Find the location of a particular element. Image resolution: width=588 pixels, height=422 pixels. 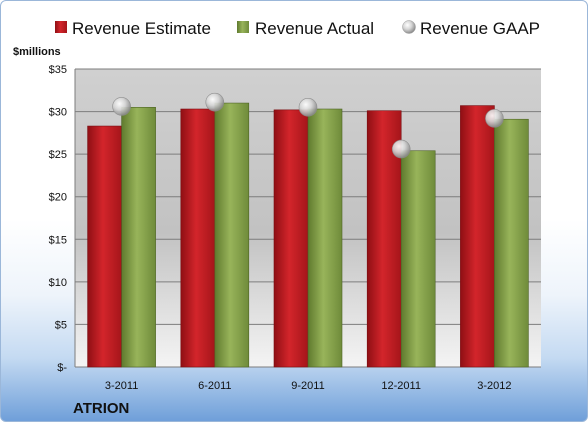

bar-revenue-estimate-3-2012 is located at coordinates (477, 236).